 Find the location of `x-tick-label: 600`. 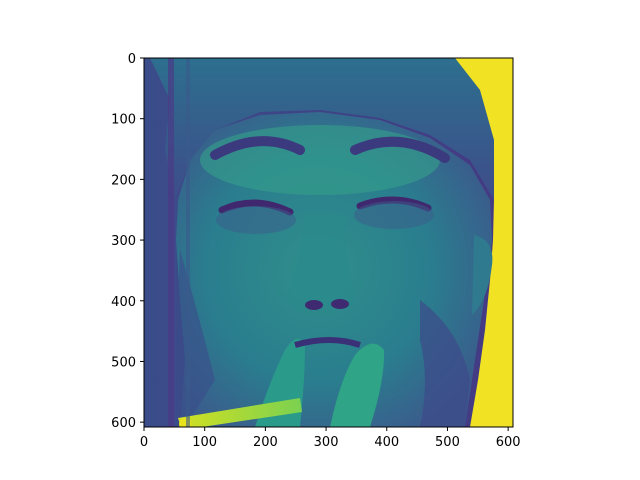

x-tick-label: 600 is located at coordinates (508, 442).